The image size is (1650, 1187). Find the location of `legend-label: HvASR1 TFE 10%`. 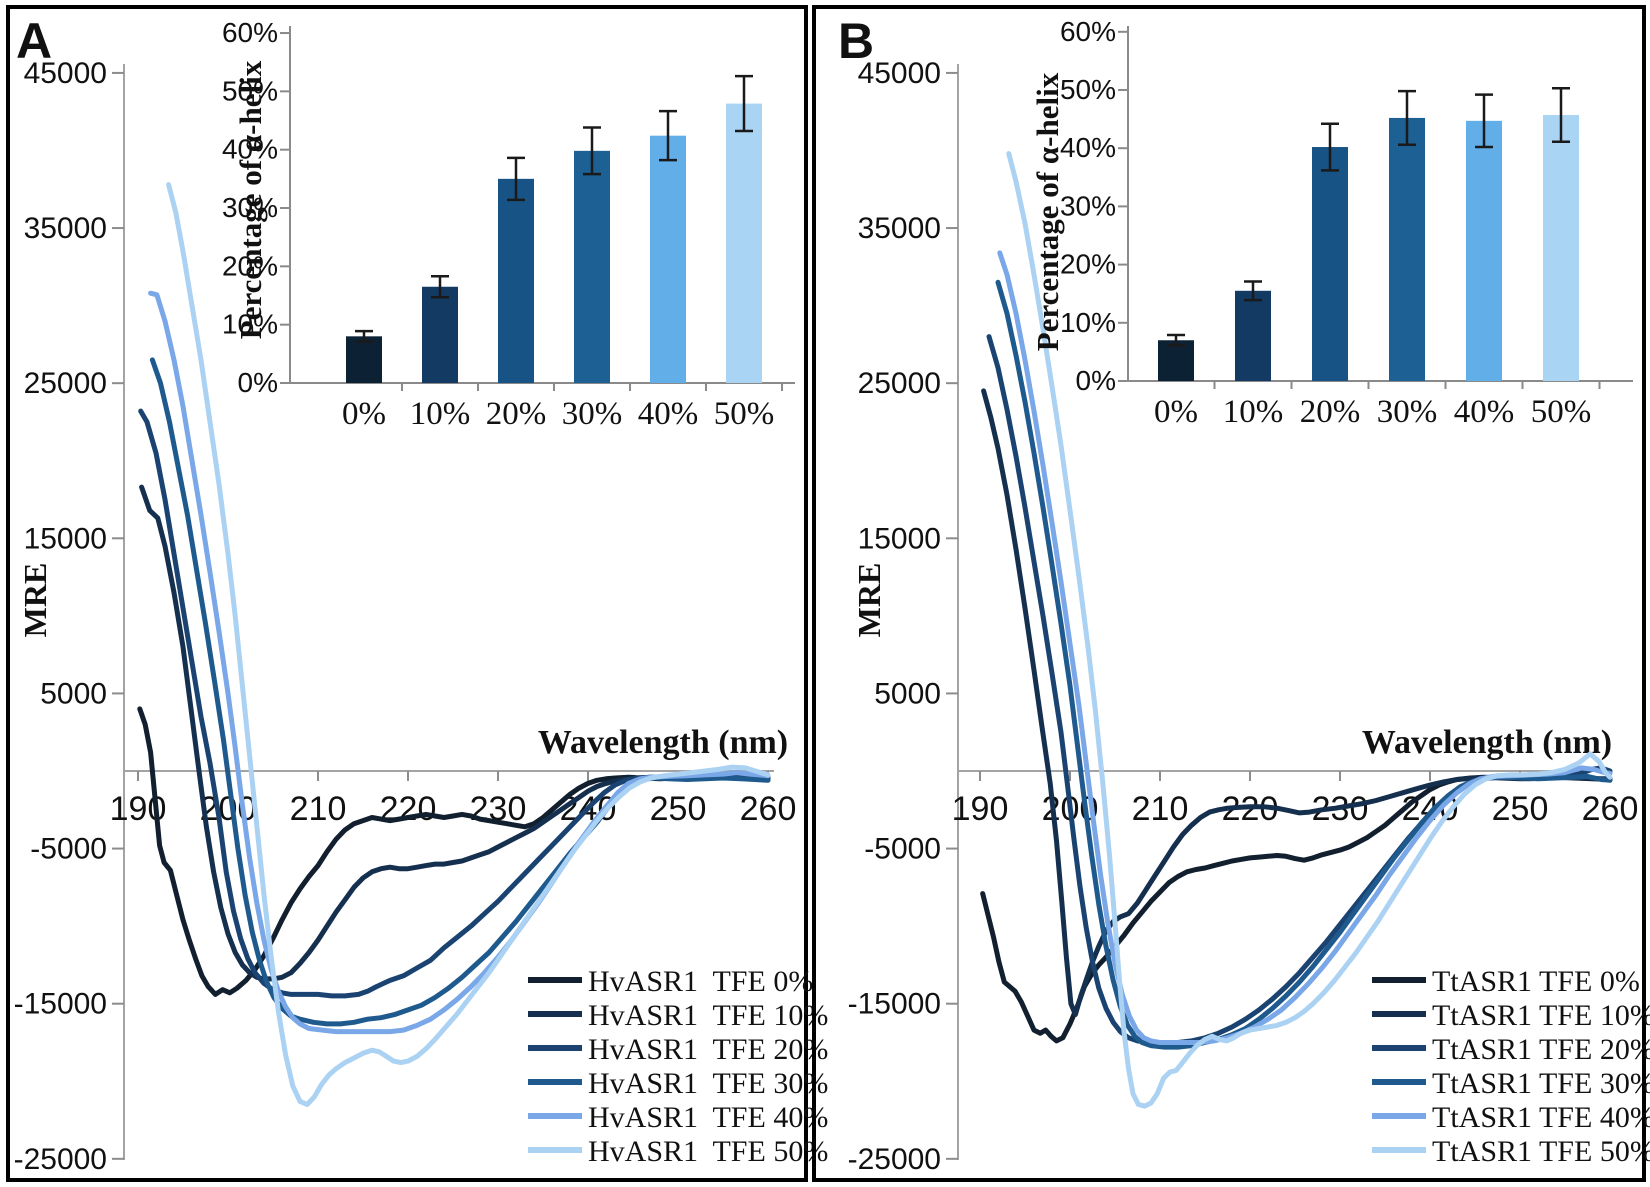

legend-label: HvASR1 TFE 10% is located at coordinates (708, 1015).